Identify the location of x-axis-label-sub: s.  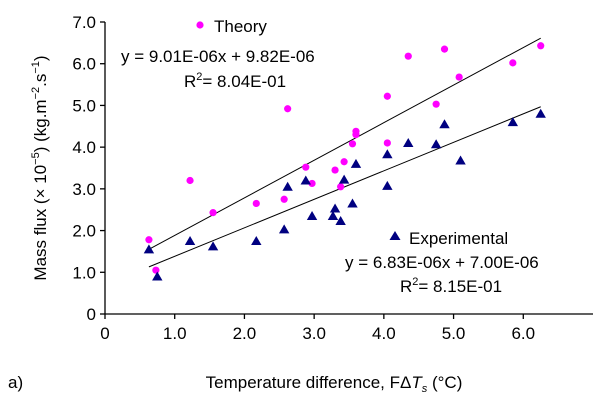
(425, 388).